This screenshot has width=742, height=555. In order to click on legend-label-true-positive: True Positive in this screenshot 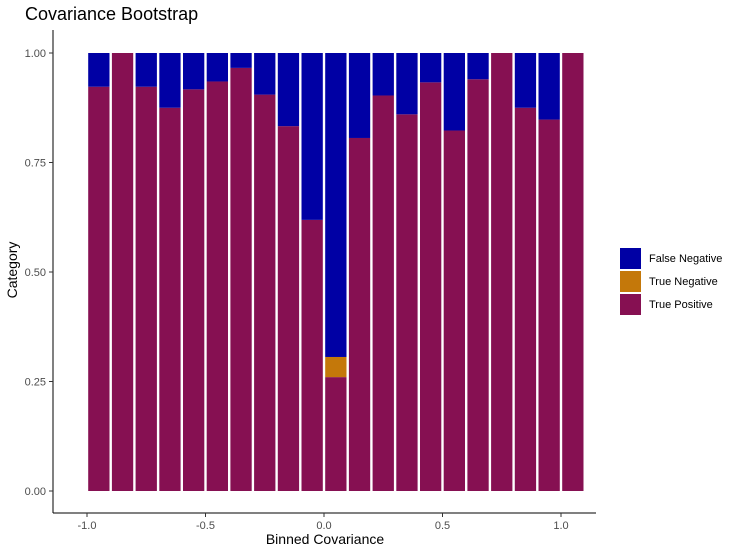, I will do `click(681, 304)`.